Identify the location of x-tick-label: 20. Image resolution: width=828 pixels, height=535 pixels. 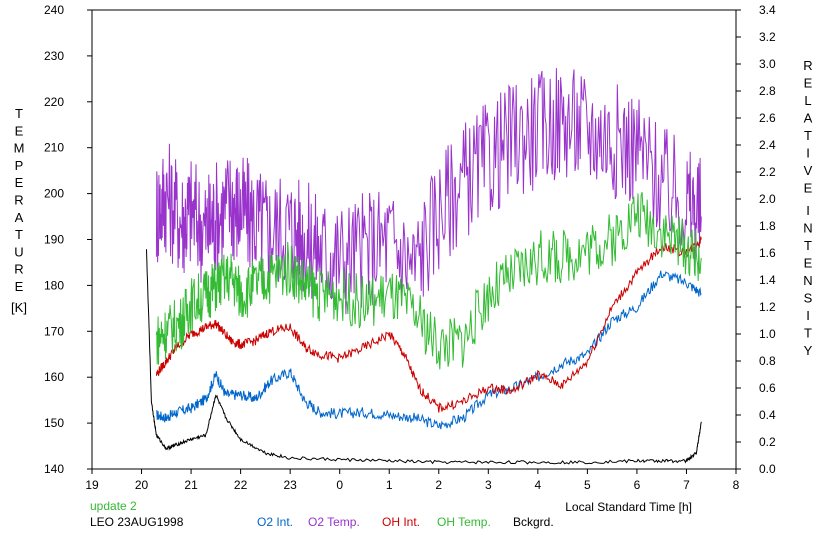
(142, 485).